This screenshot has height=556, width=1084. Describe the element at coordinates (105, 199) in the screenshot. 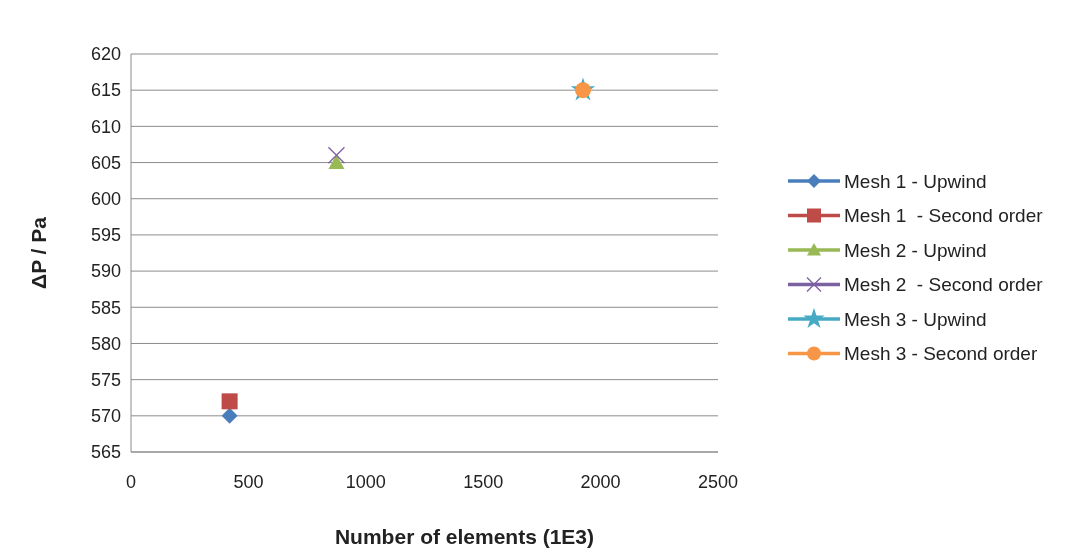

I see `y-tick-label: 600` at that location.